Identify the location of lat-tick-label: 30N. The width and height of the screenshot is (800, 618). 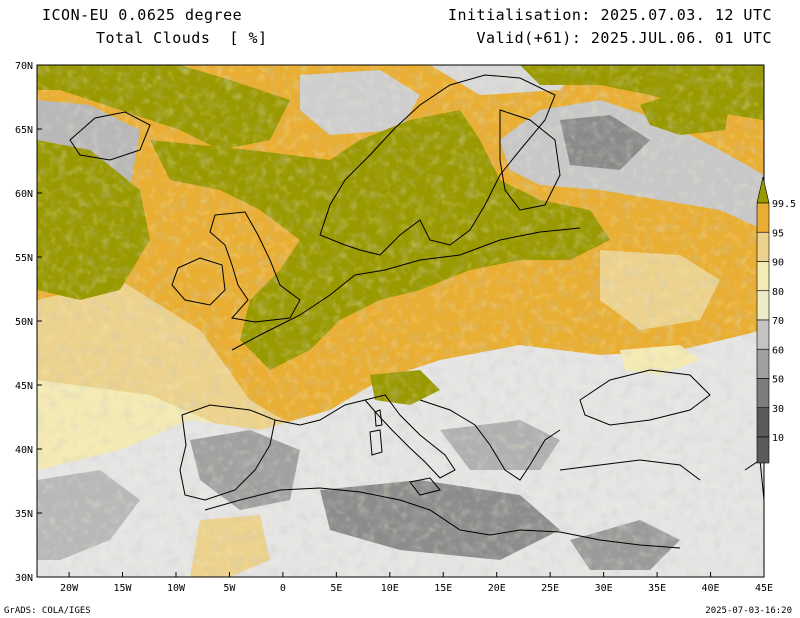
(24, 578).